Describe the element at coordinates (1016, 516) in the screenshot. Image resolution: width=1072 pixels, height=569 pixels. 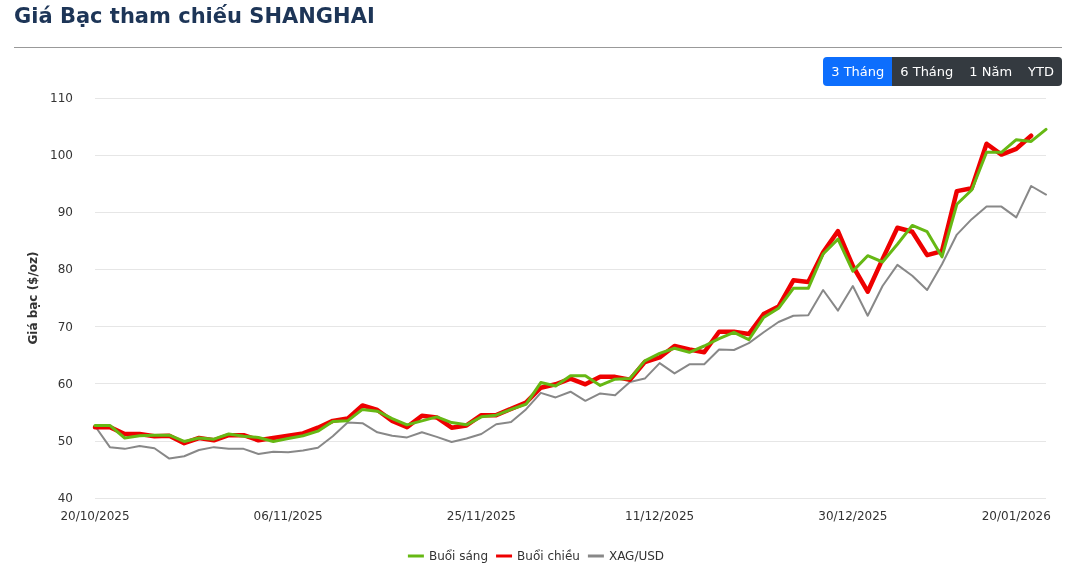
I see `x-tick-label: 20/01/2026` at that location.